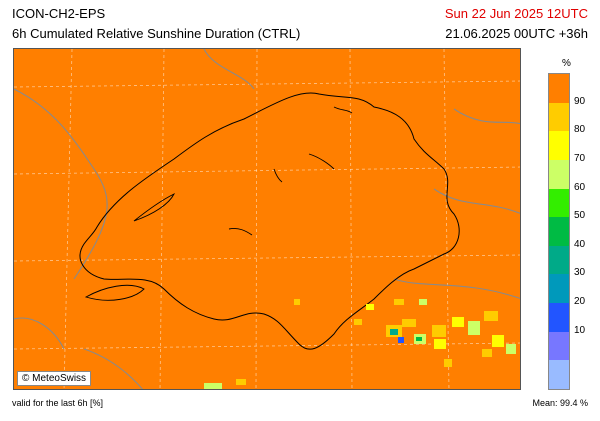 Image resolution: width=600 pixels, height=421 pixels. I want to click on legend-unit: %, so click(566, 63).